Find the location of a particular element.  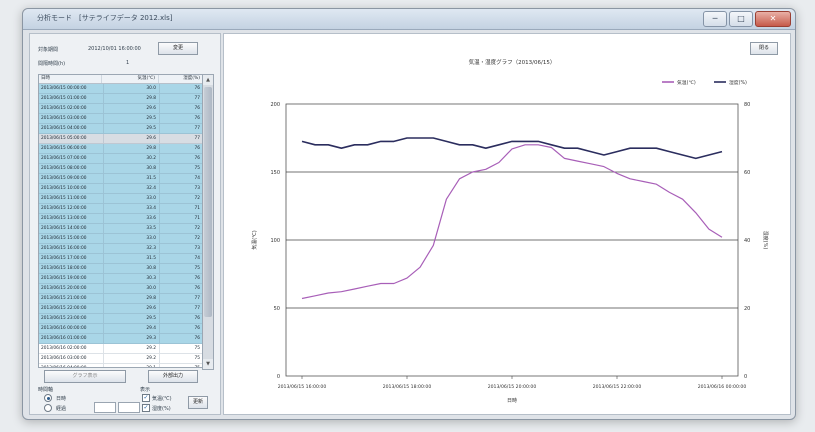

column-header-temperature: 気温(℃) is located at coordinates (129, 79).